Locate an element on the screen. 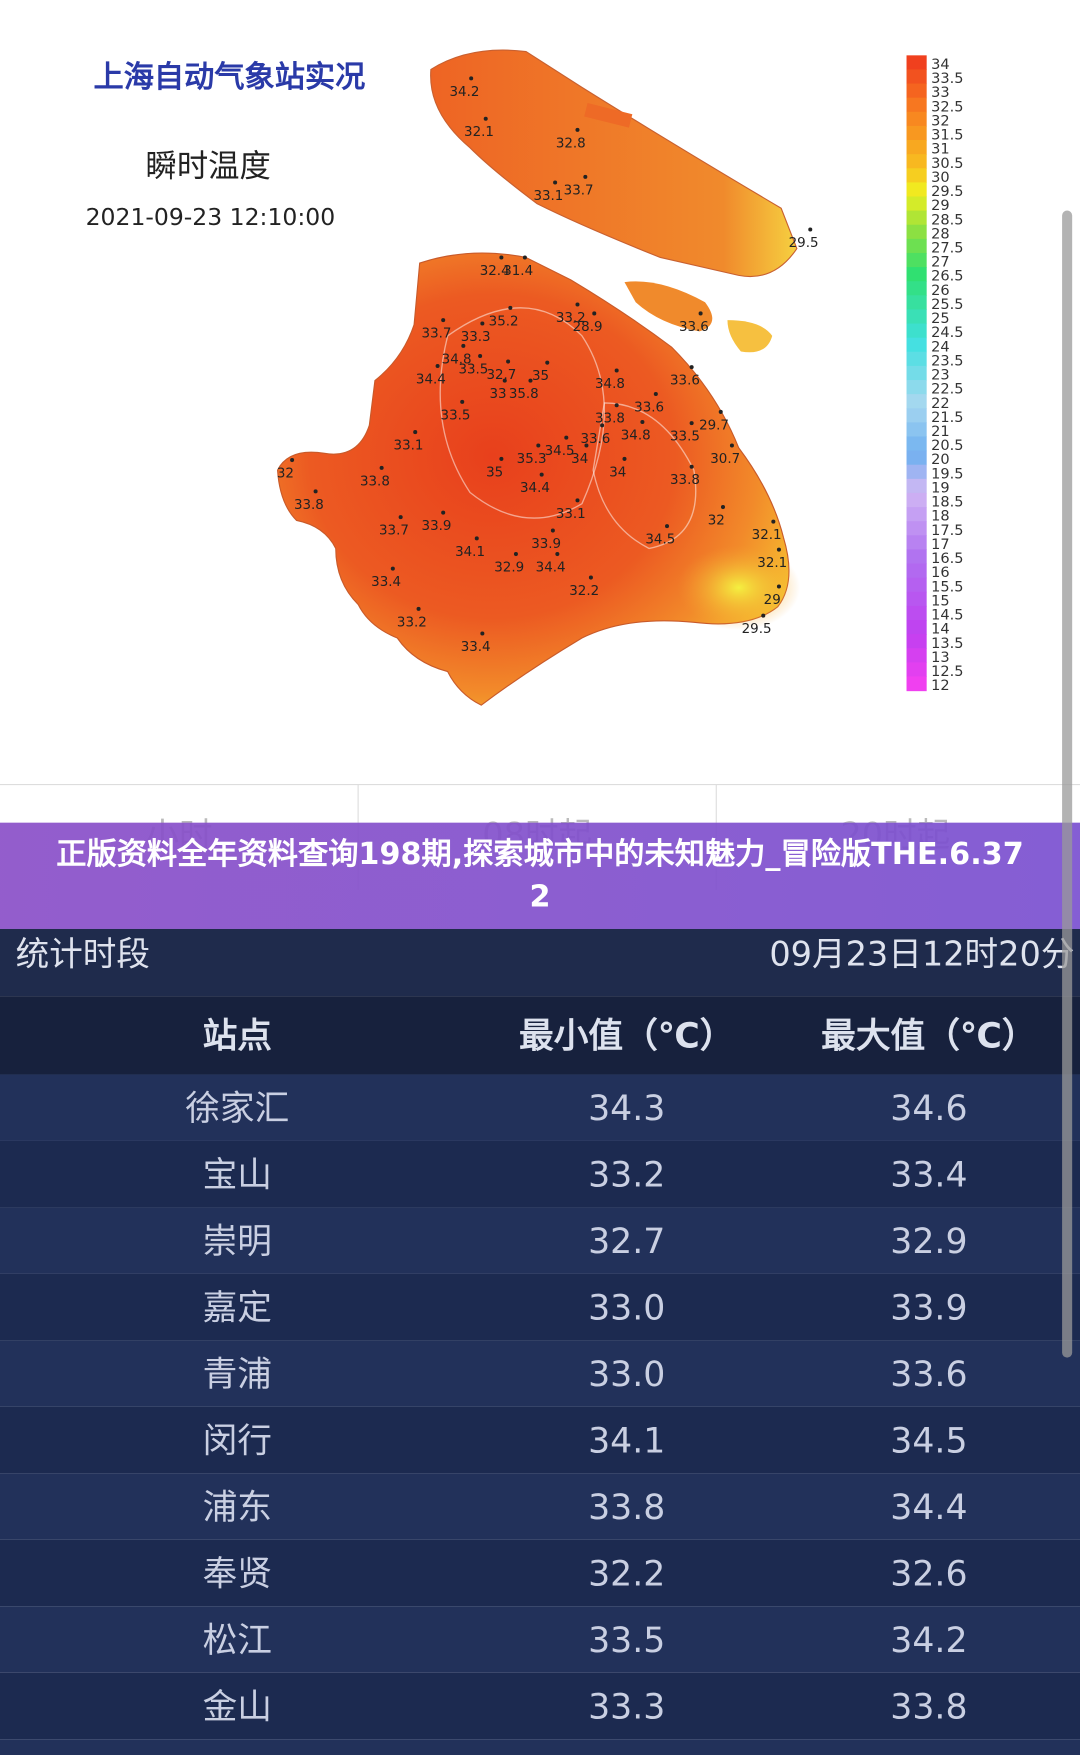 This screenshot has width=1080, height=1755. table-cell: 34.1 is located at coordinates (626, 1441).